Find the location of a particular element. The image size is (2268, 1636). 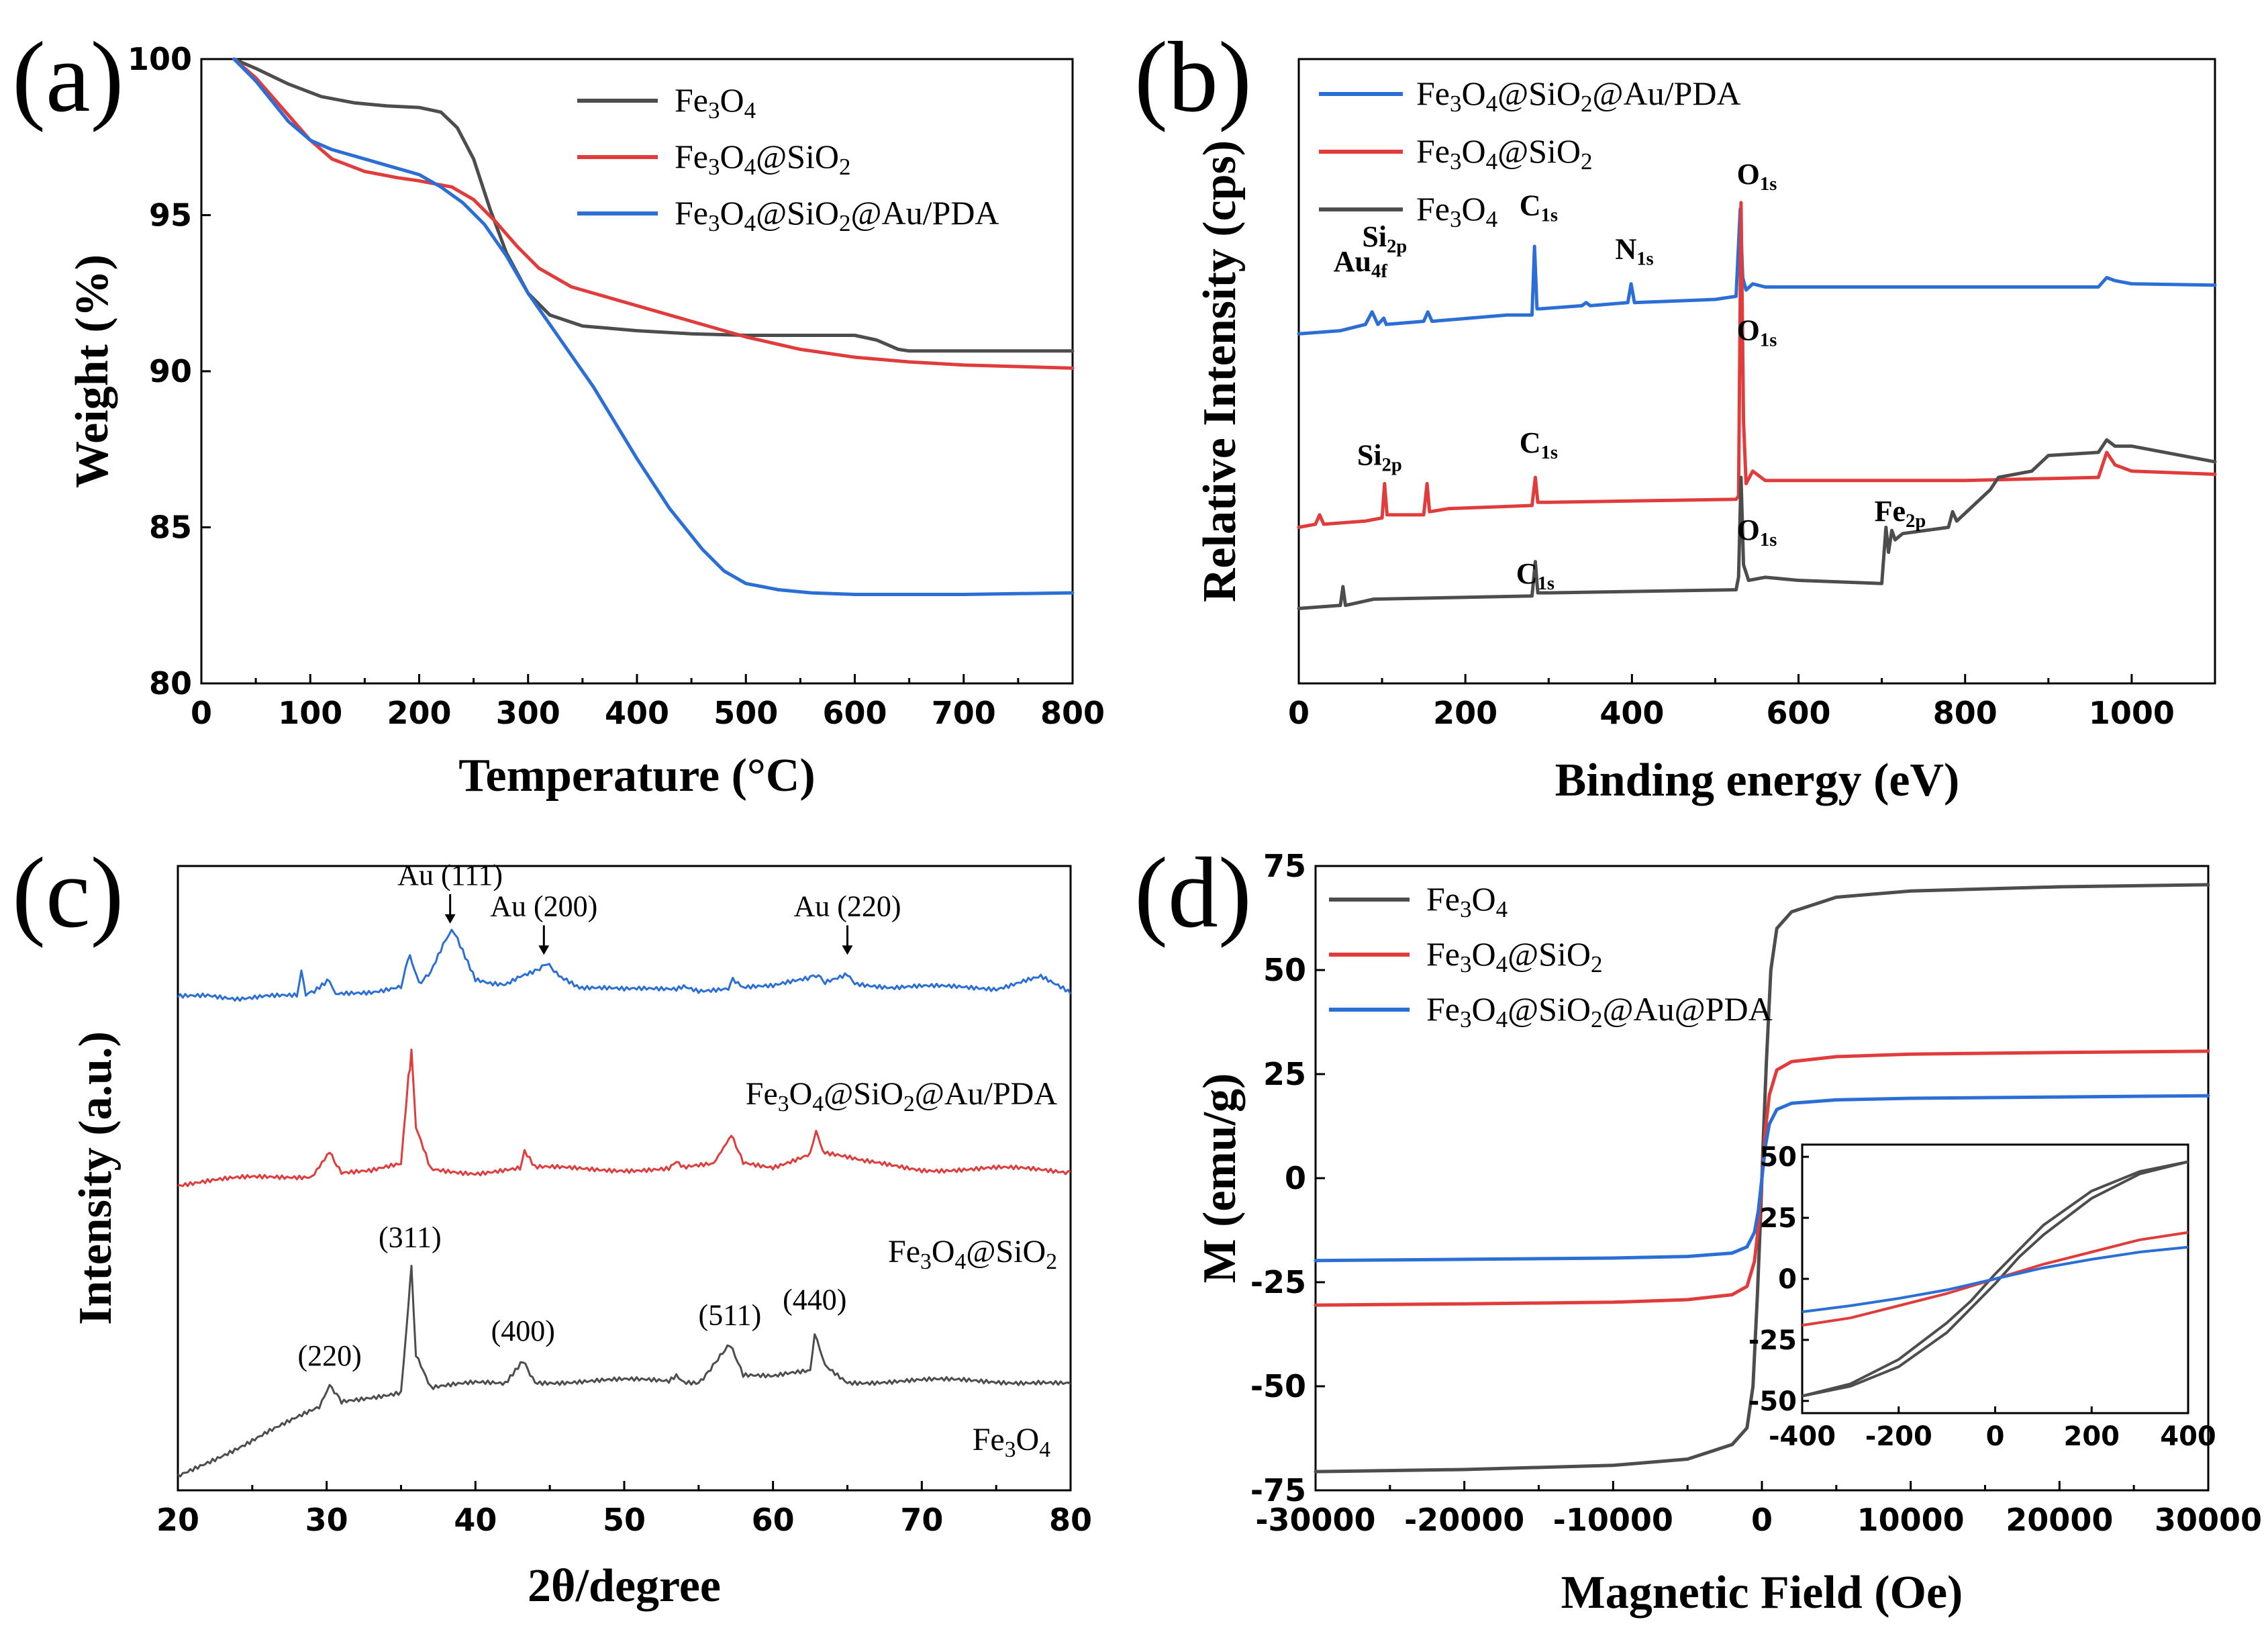

panel-b-x-axis-title: Binding energy (eV) is located at coordinates (1757, 780).